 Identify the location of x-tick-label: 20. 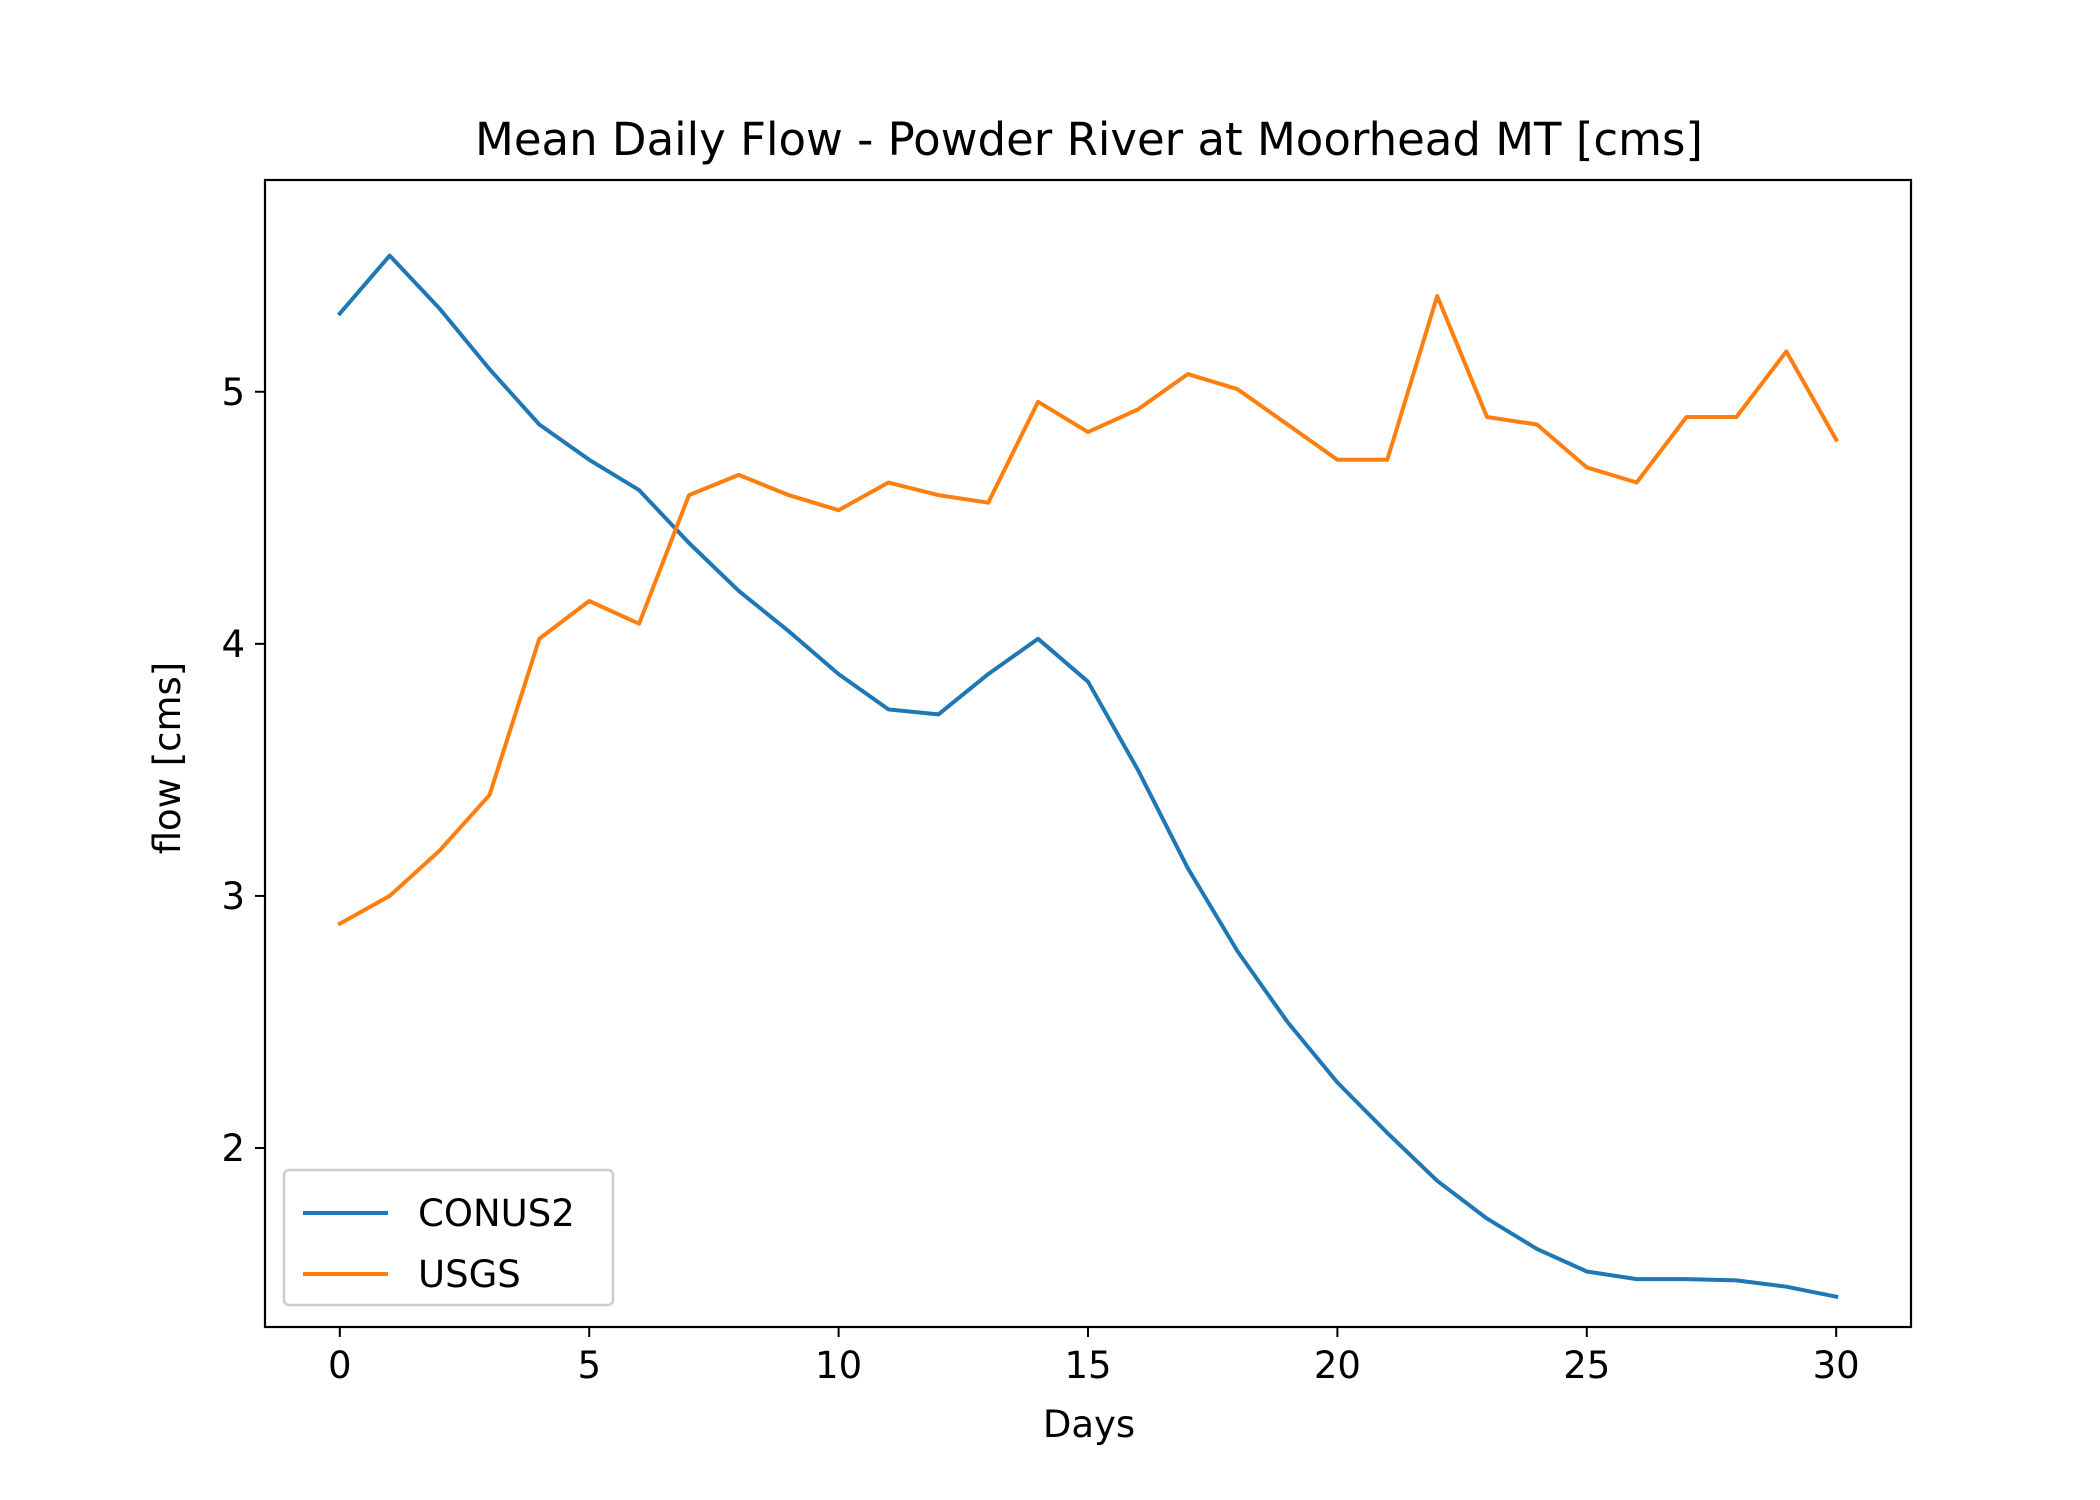
(1337, 1365).